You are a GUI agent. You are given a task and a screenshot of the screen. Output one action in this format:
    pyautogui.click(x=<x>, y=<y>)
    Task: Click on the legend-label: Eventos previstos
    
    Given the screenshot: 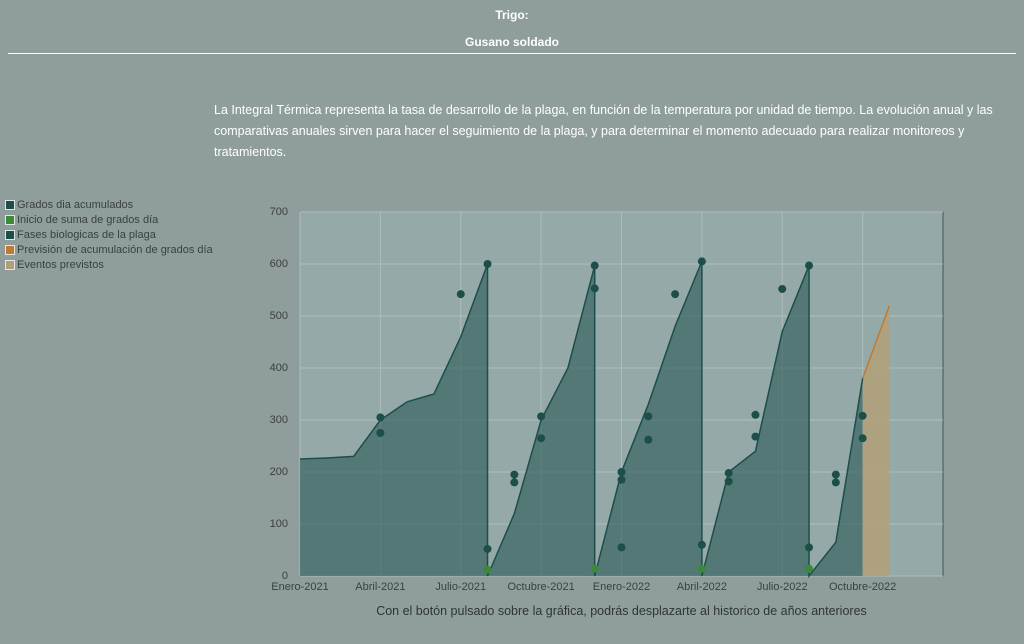 What is the action you would take?
    pyautogui.click(x=60, y=264)
    